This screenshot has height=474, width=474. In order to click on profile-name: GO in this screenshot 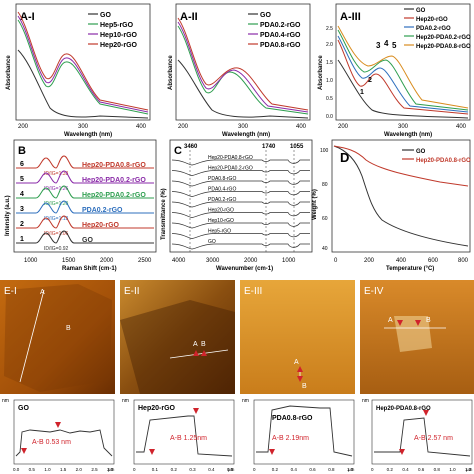, I will do `click(23, 408)`.